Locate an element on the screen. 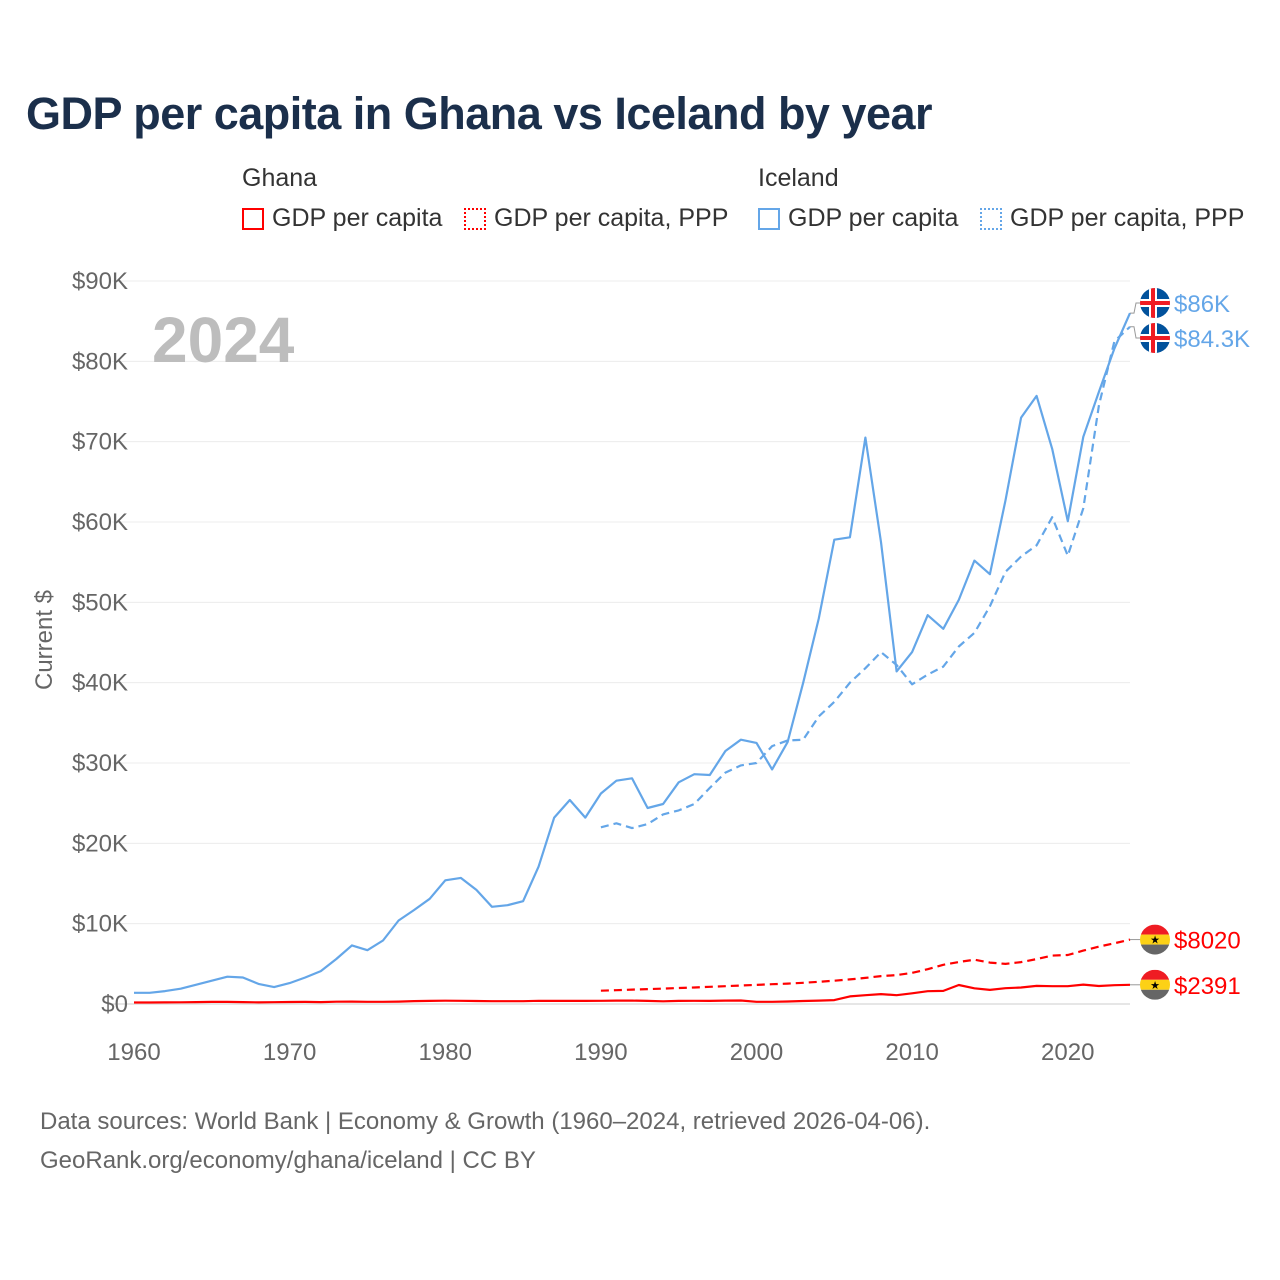 This screenshot has height=1280, width=1280. end-label-iceland: $86K is located at coordinates (1180, 303).